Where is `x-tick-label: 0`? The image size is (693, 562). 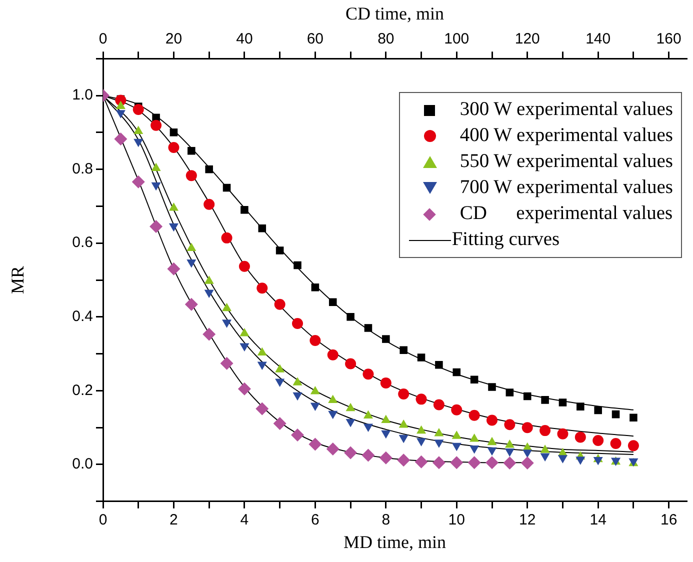
x-tick-label: 0 is located at coordinates (103, 520).